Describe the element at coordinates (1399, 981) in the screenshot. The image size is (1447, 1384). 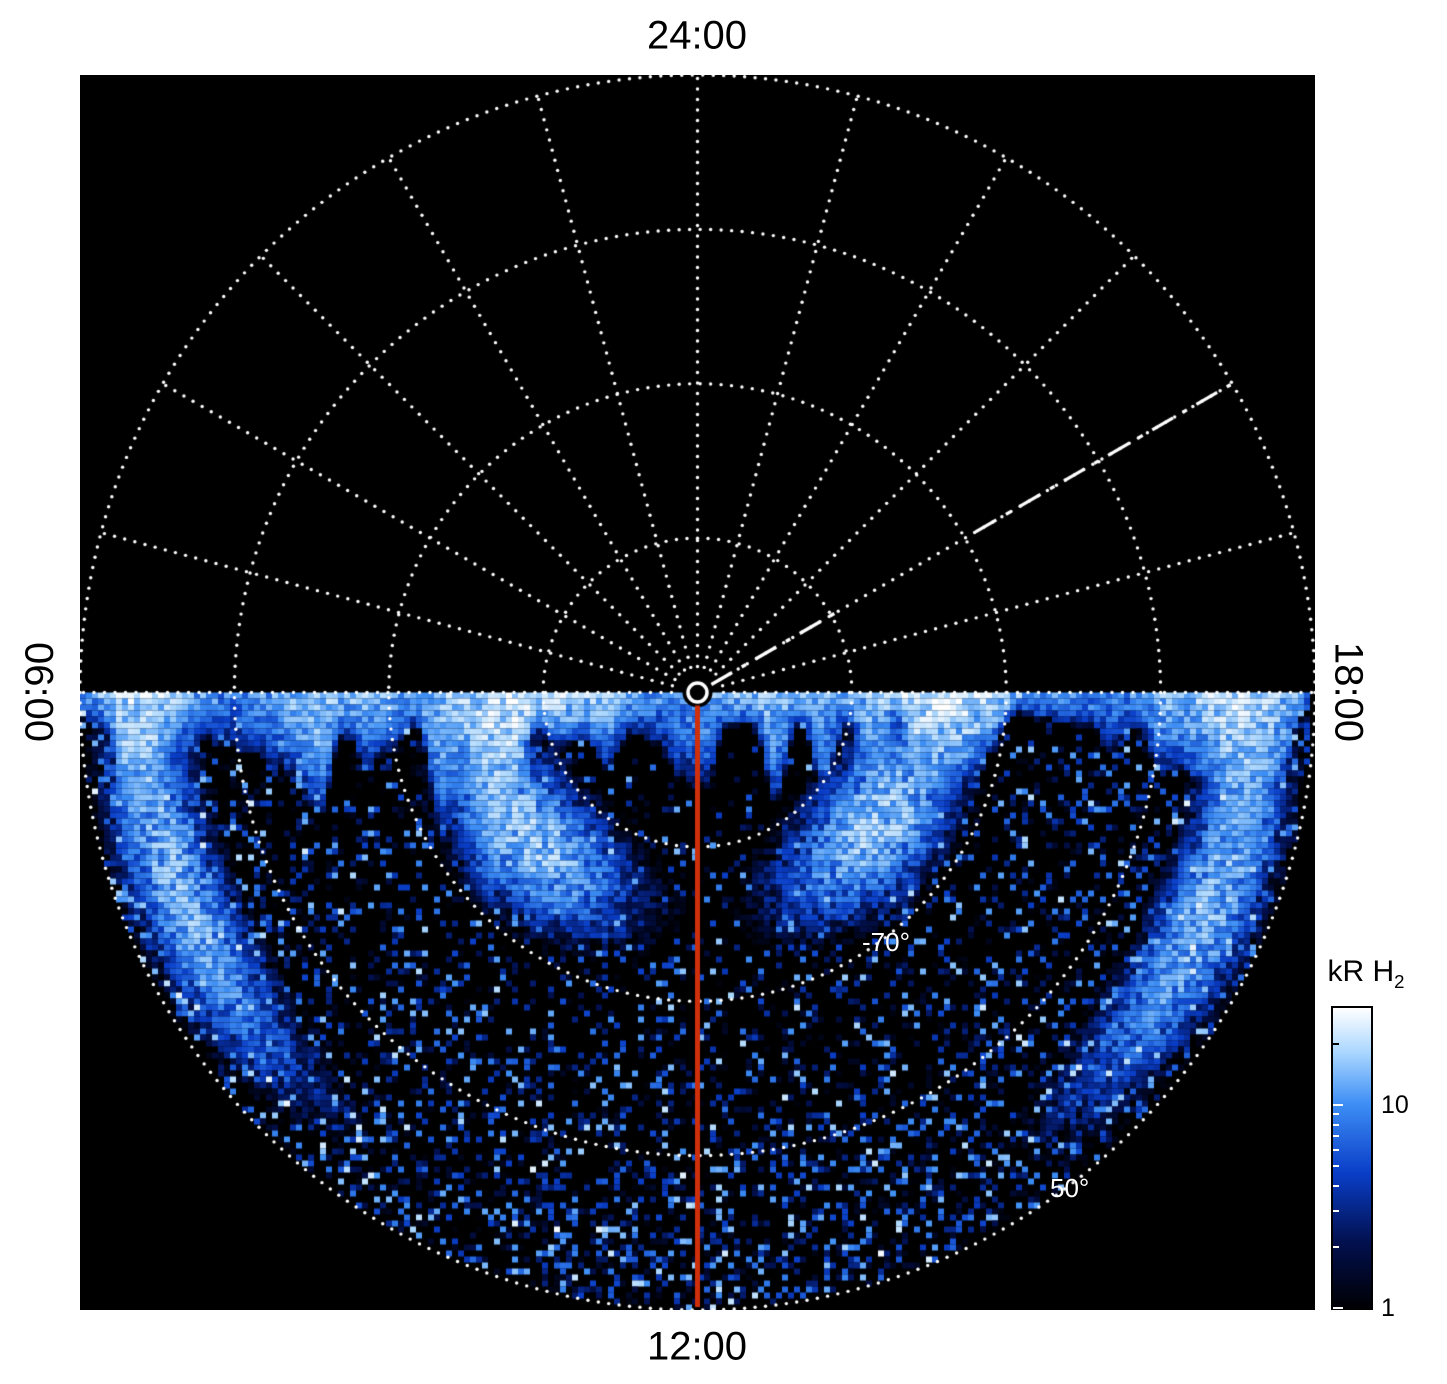
I see `colorbar-title-subscript: 2` at that location.